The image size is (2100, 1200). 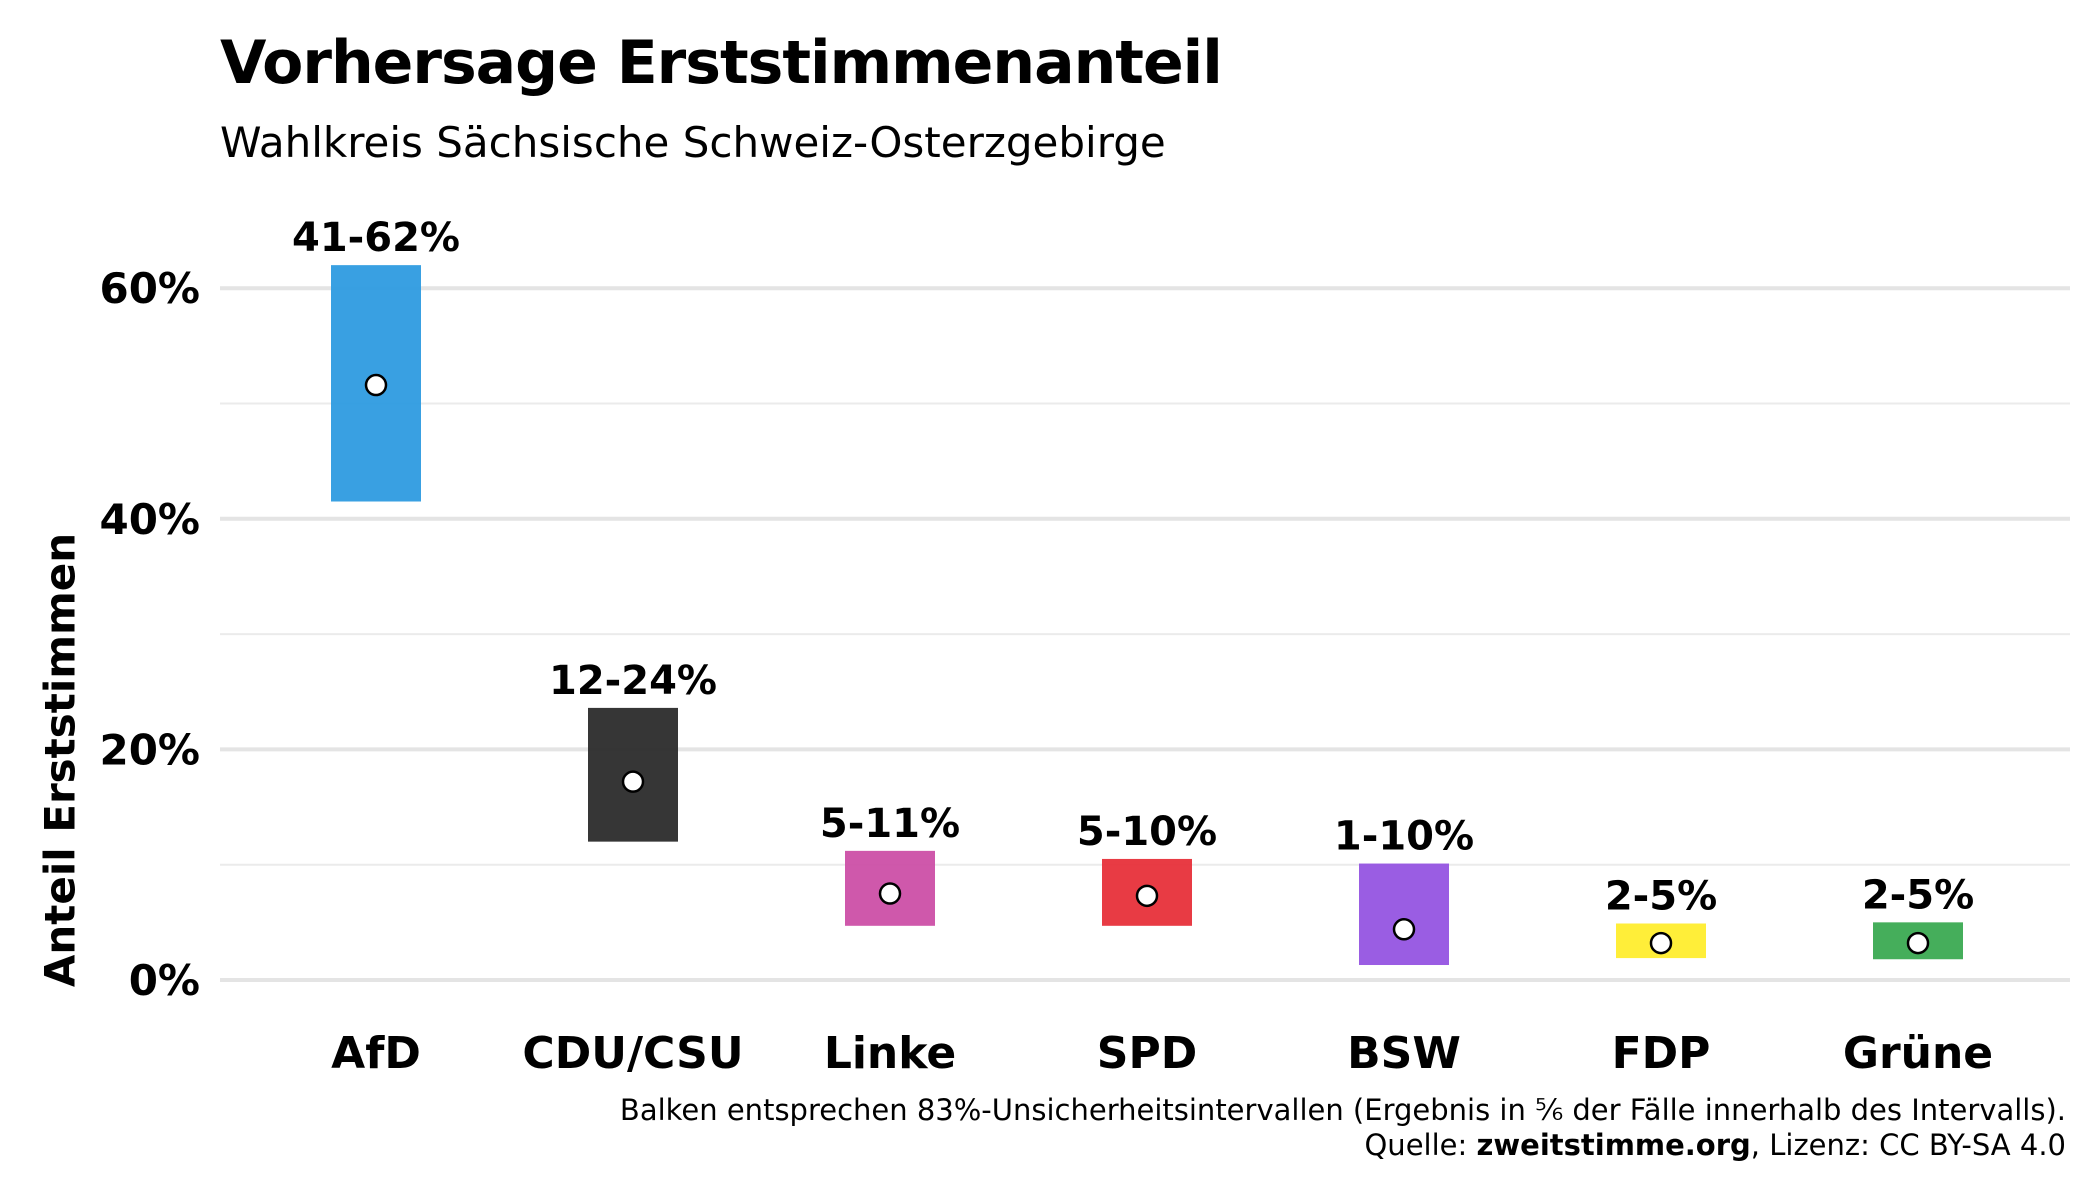 I want to click on data-label: 5-10%, so click(x=1147, y=832).